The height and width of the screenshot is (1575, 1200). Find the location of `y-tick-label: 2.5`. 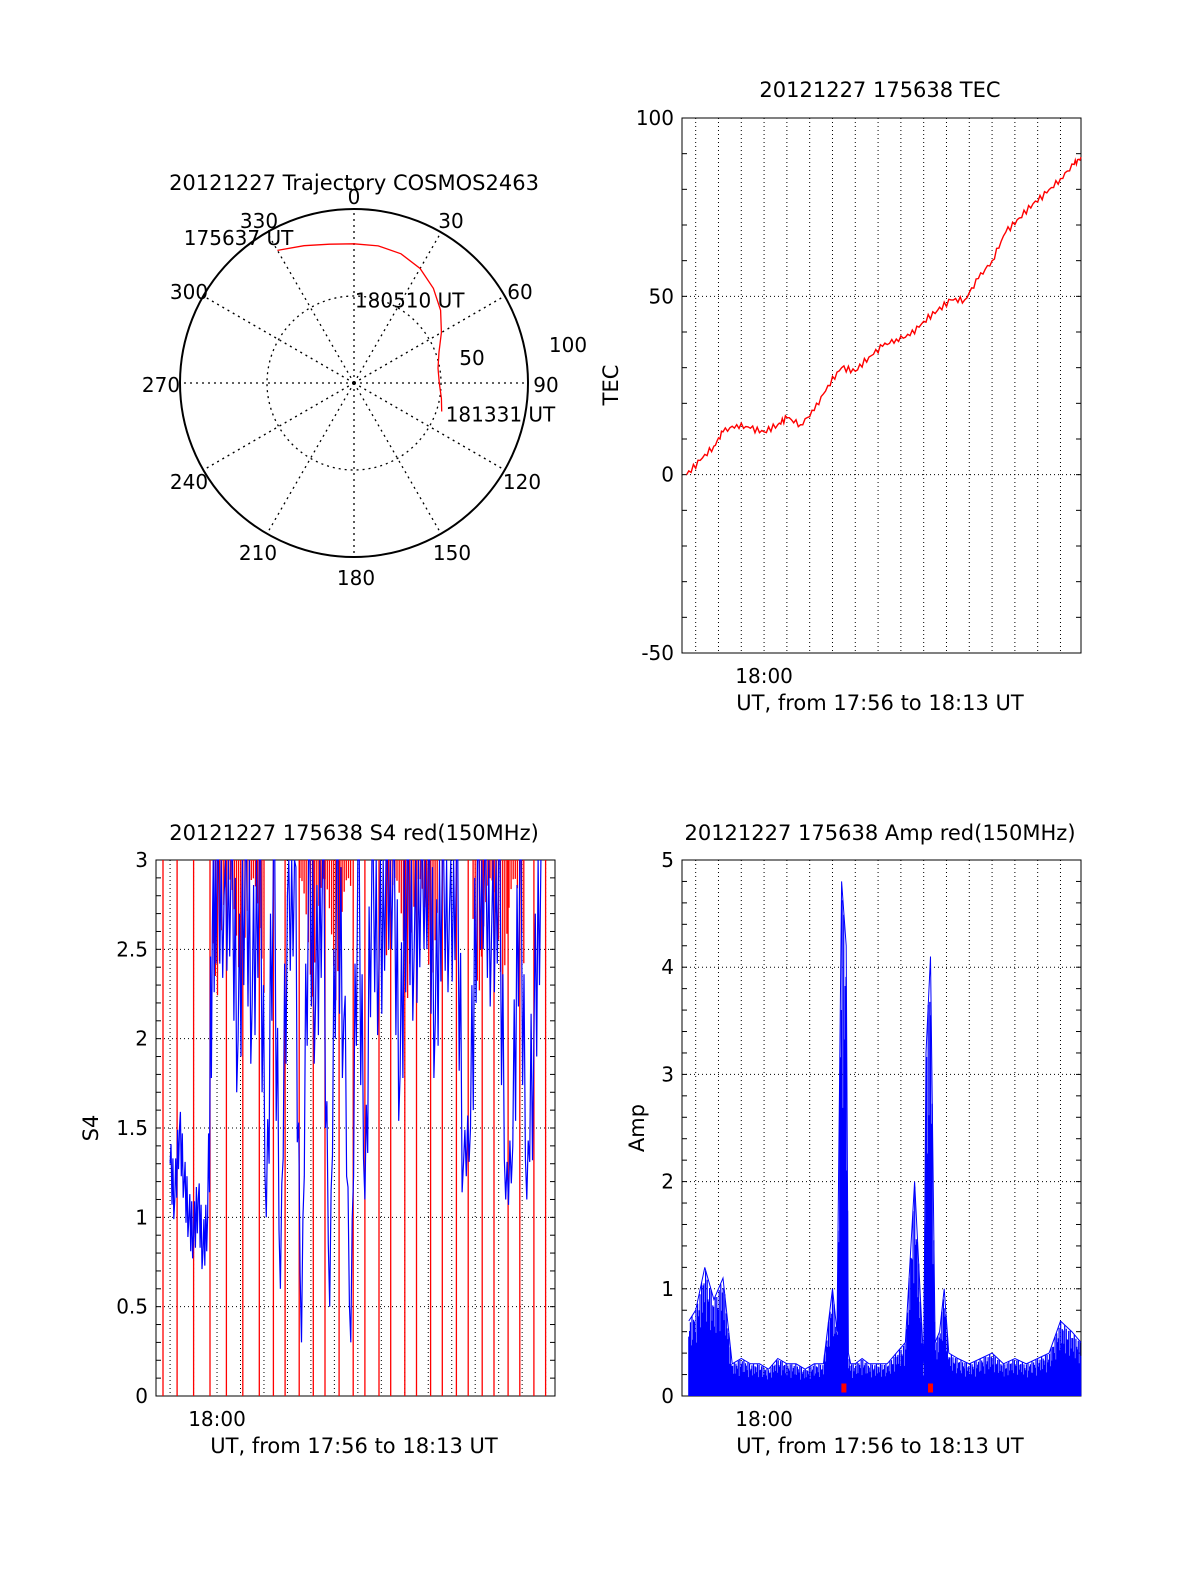

y-tick-label: 2.5 is located at coordinates (132, 949).